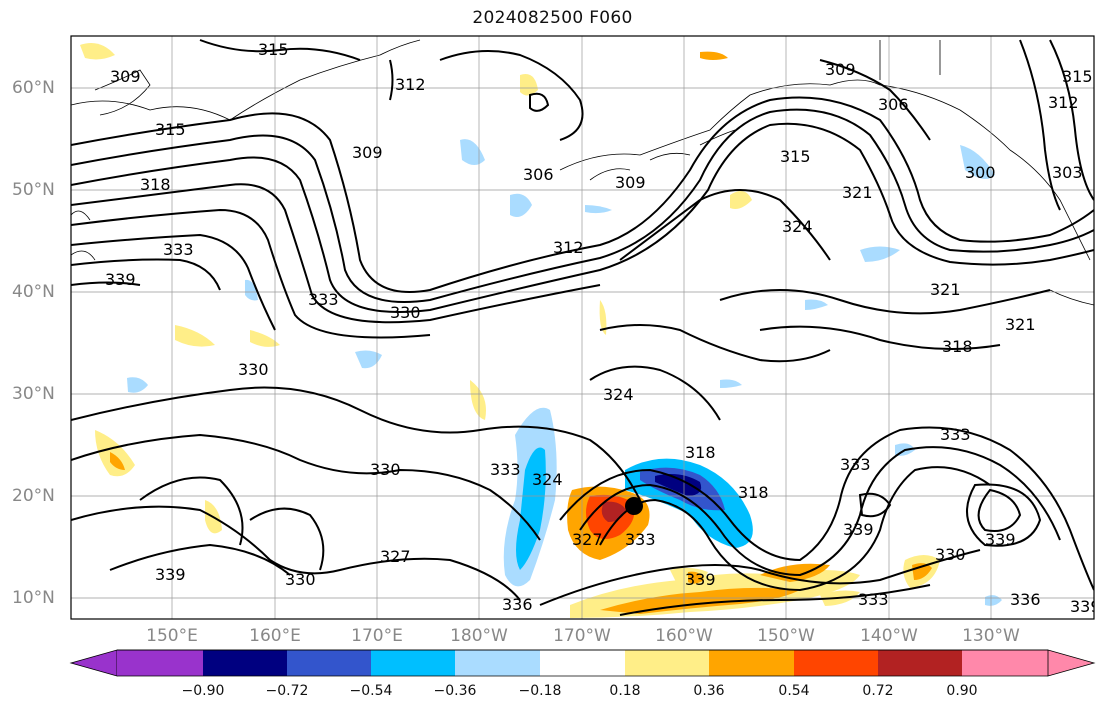 Image resolution: width=1105 pixels, height=712 pixels. Describe the element at coordinates (786, 636) in the screenshot. I see `lon-label-150w: 150°W` at that location.